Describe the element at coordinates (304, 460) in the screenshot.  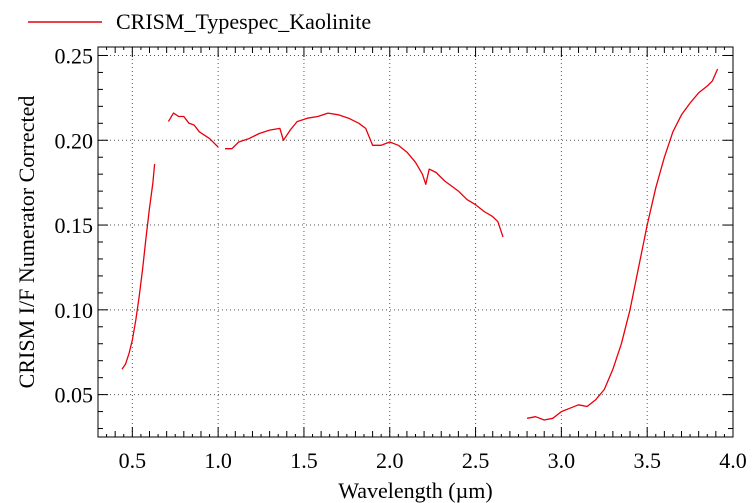
I see `x-tick-label: 1.5` at that location.